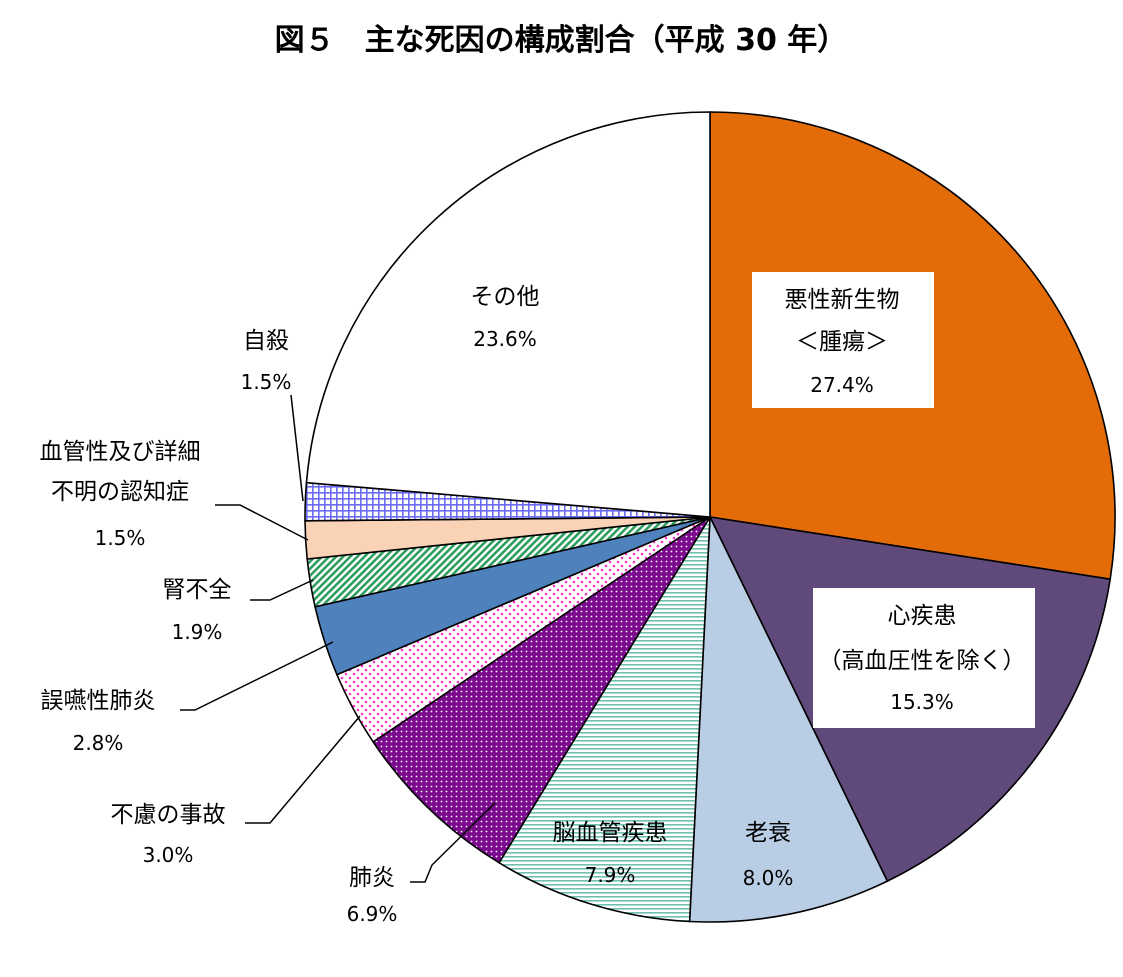 Image resolution: width=1123 pixels, height=977 pixels. What do you see at coordinates (610, 833) in the screenshot?
I see `slice-name-label-3: 脳血管疾患` at bounding box center [610, 833].